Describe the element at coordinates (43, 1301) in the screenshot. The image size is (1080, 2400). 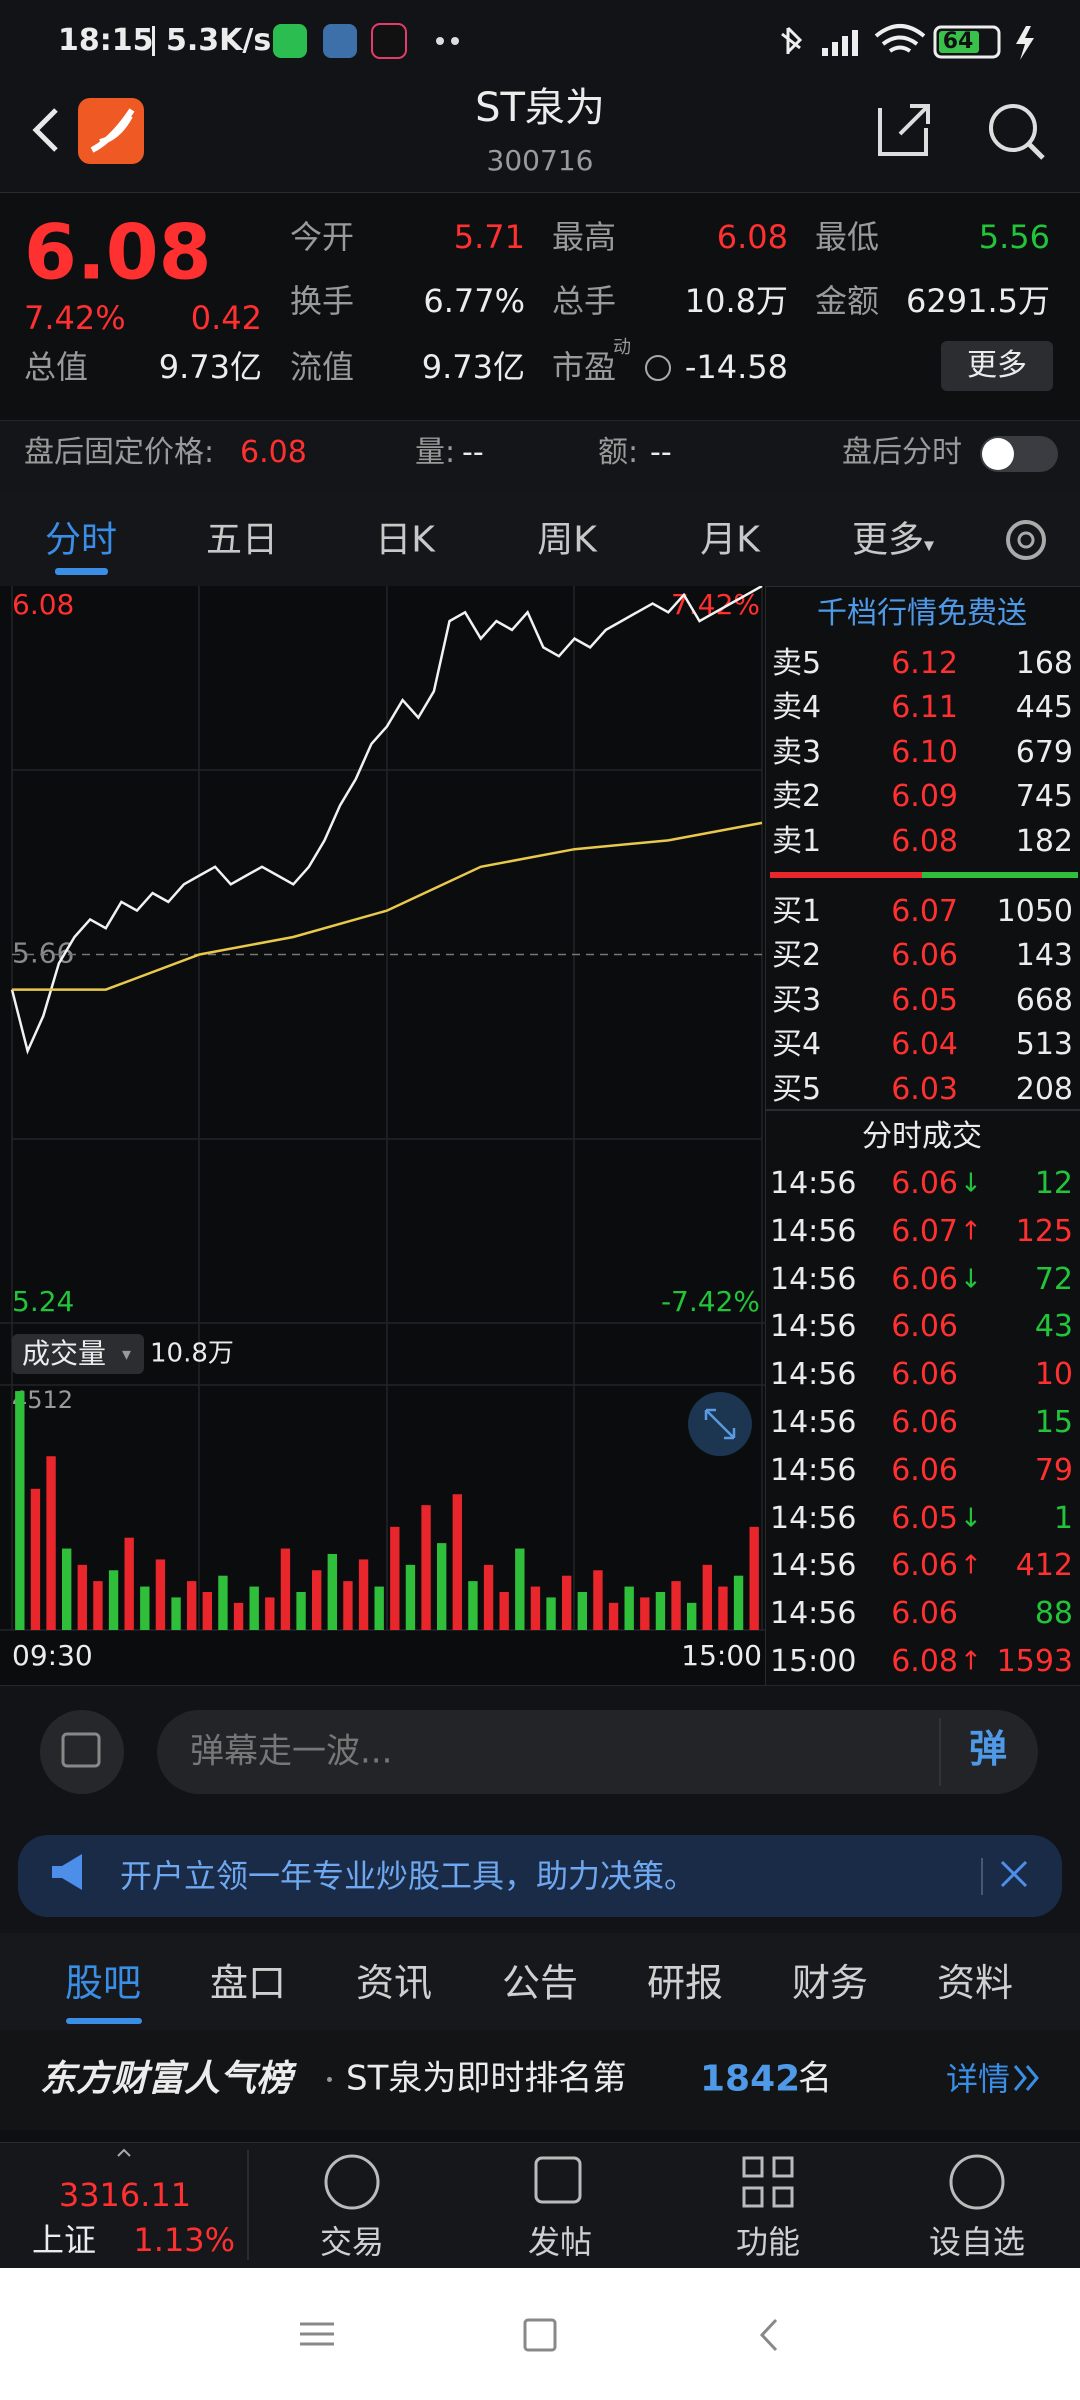
I see `y-tick-label: 5.24` at that location.